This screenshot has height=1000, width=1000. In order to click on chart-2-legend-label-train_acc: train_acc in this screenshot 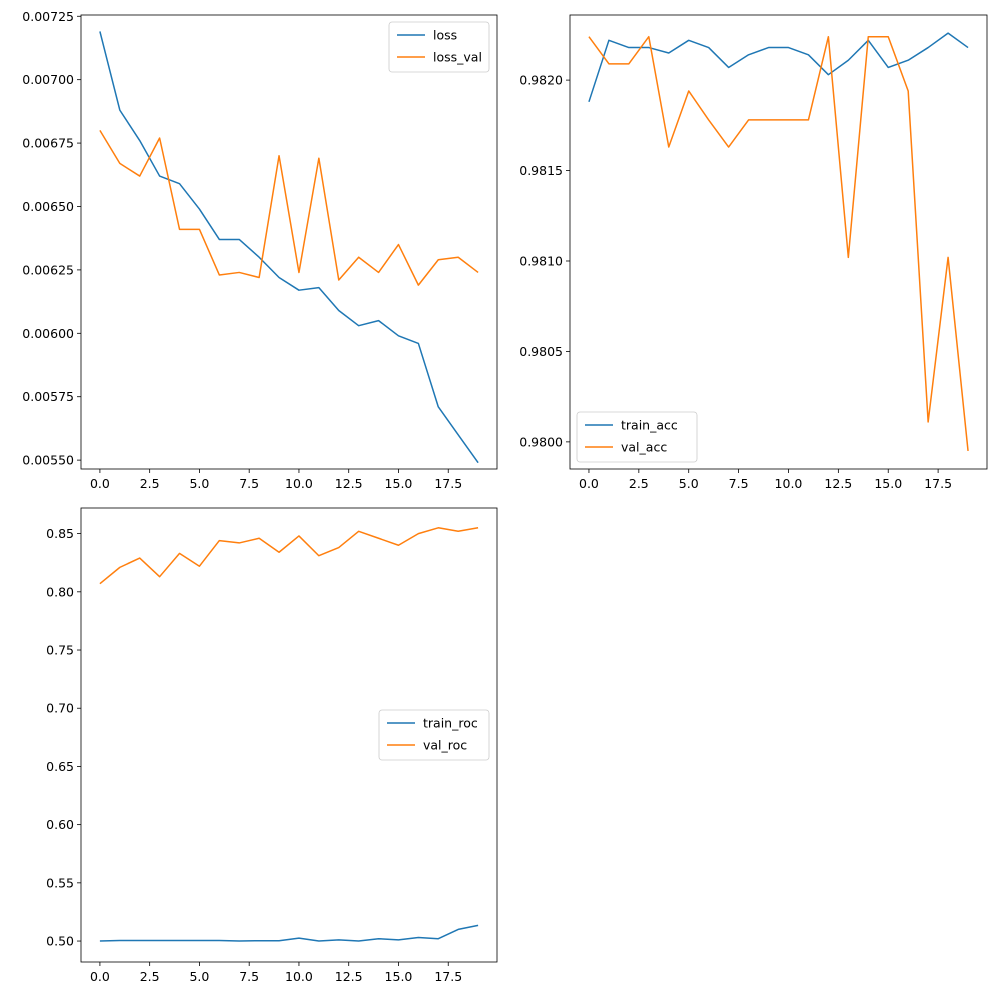, I will do `click(649, 425)`.